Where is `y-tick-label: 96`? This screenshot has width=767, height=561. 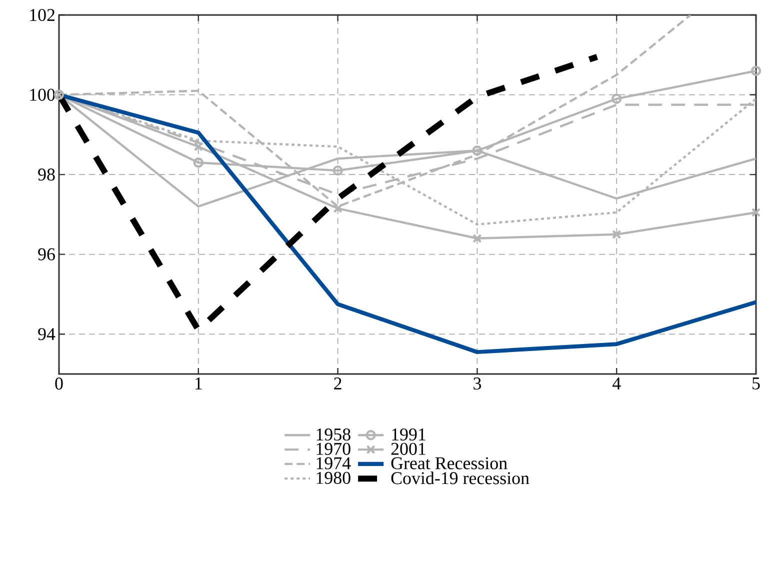 y-tick-label: 96 is located at coordinates (46, 254).